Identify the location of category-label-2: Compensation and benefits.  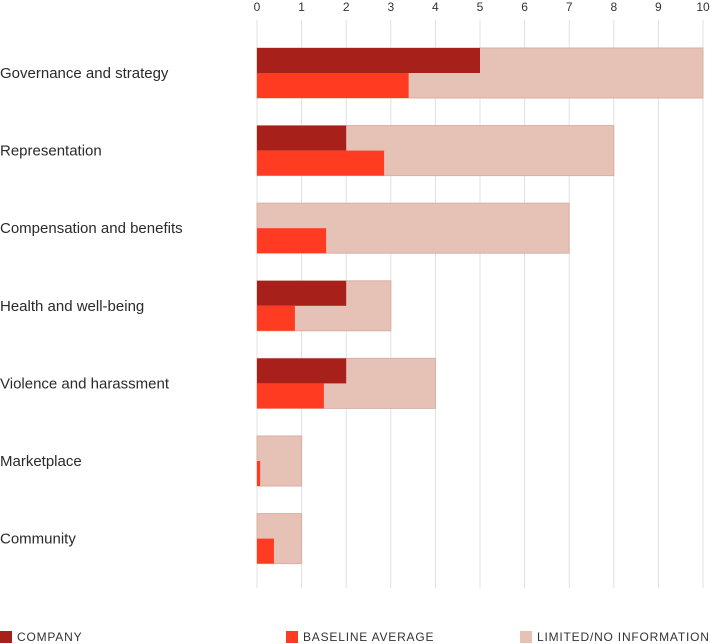
(91, 228).